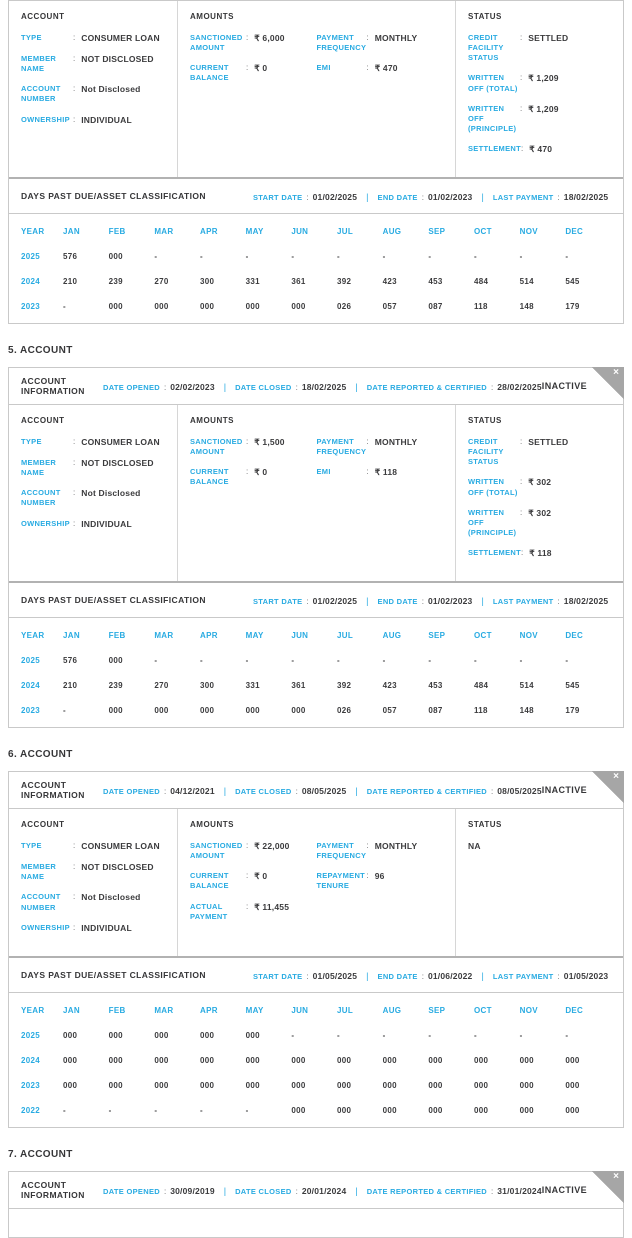 The image size is (632, 1238). I want to click on month-column-header: OCT, so click(483, 232).